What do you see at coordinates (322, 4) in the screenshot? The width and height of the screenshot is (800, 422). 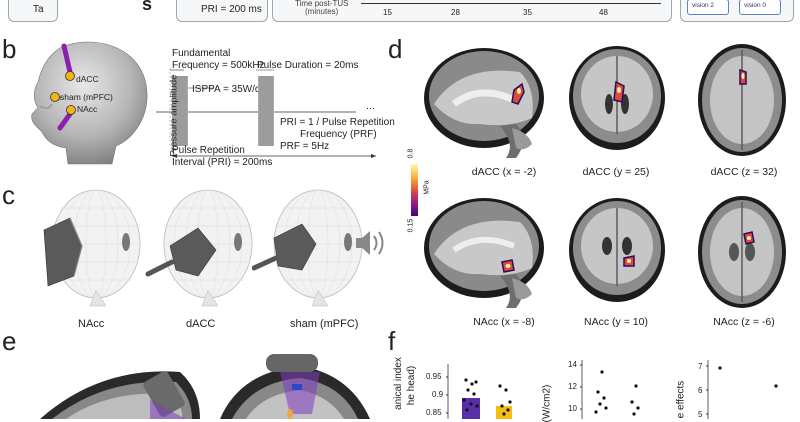 I see `time-label-1: Time post-TUS` at bounding box center [322, 4].